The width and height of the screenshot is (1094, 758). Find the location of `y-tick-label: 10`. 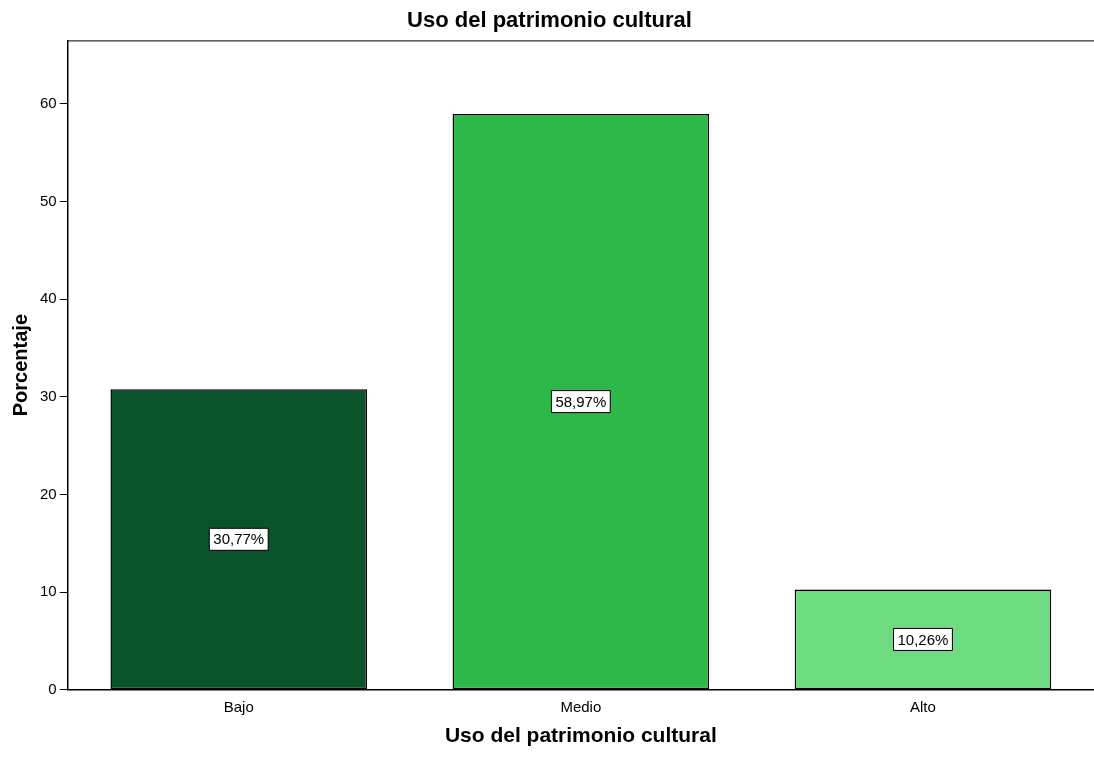

y-tick-label: 10 is located at coordinates (48, 591).